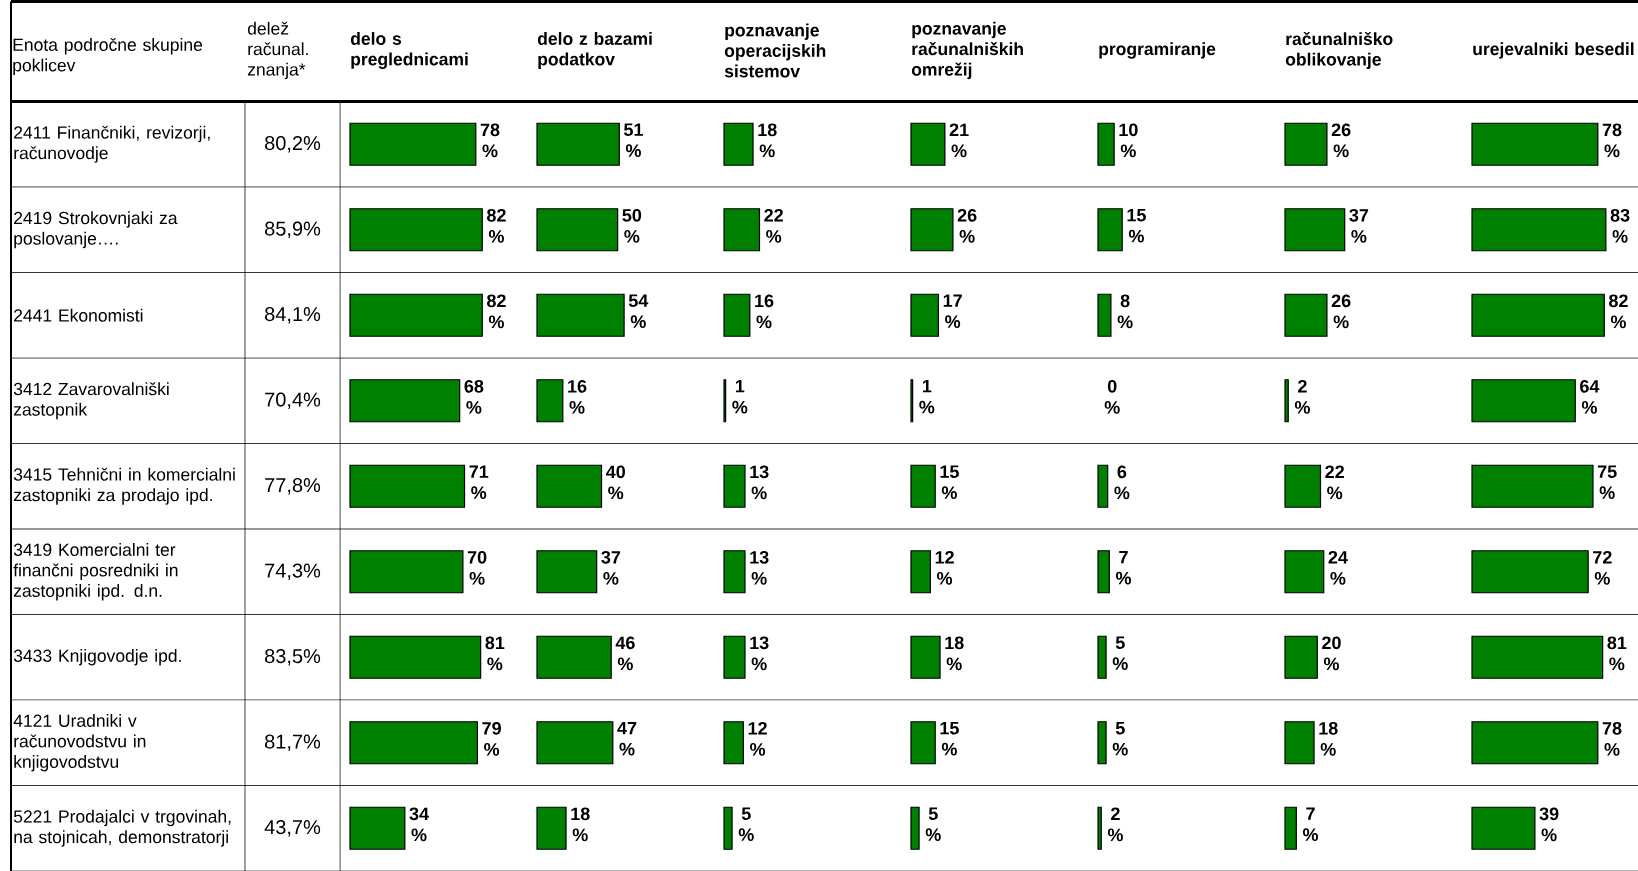  Describe the element at coordinates (293, 144) in the screenshot. I see `data-label: 80,2%` at that location.